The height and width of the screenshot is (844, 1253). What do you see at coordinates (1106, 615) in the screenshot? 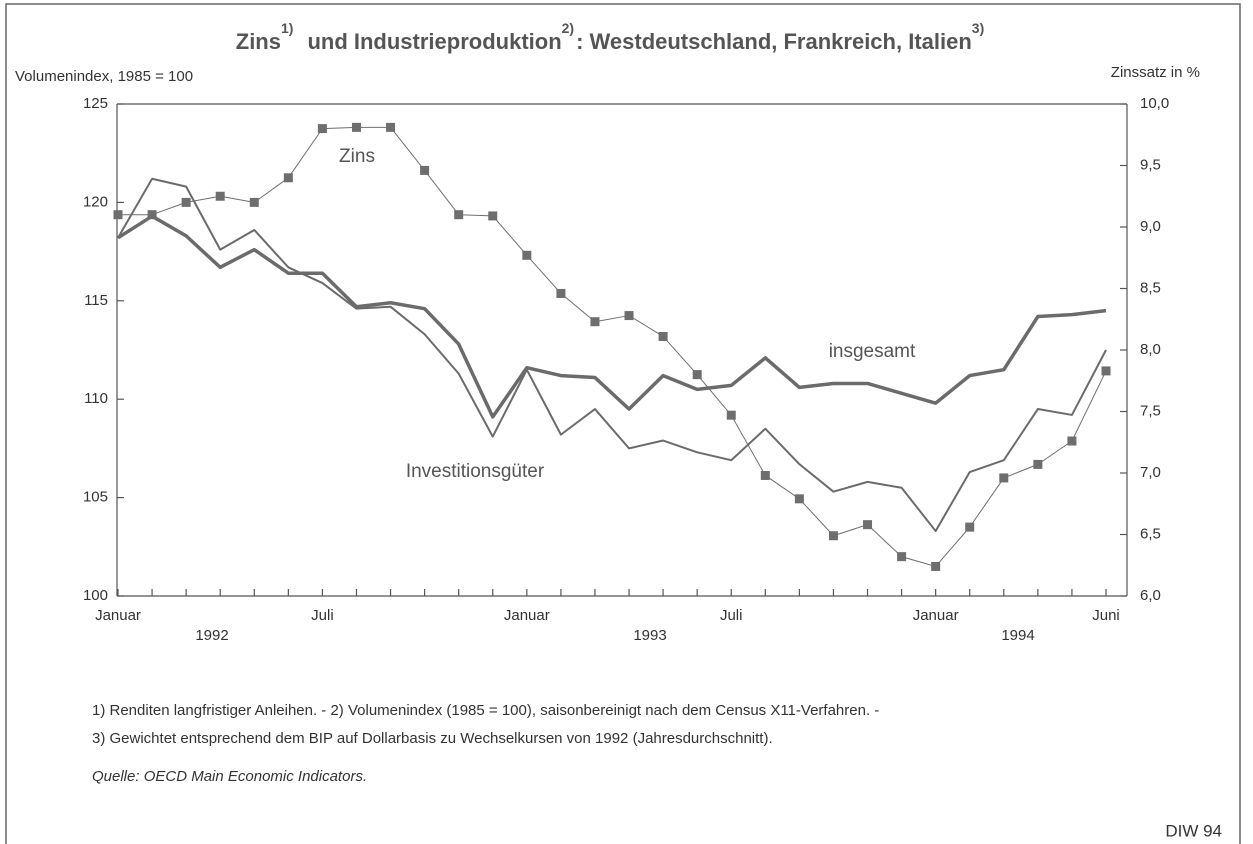
I see `x-tick-label: Juni` at bounding box center [1106, 615].